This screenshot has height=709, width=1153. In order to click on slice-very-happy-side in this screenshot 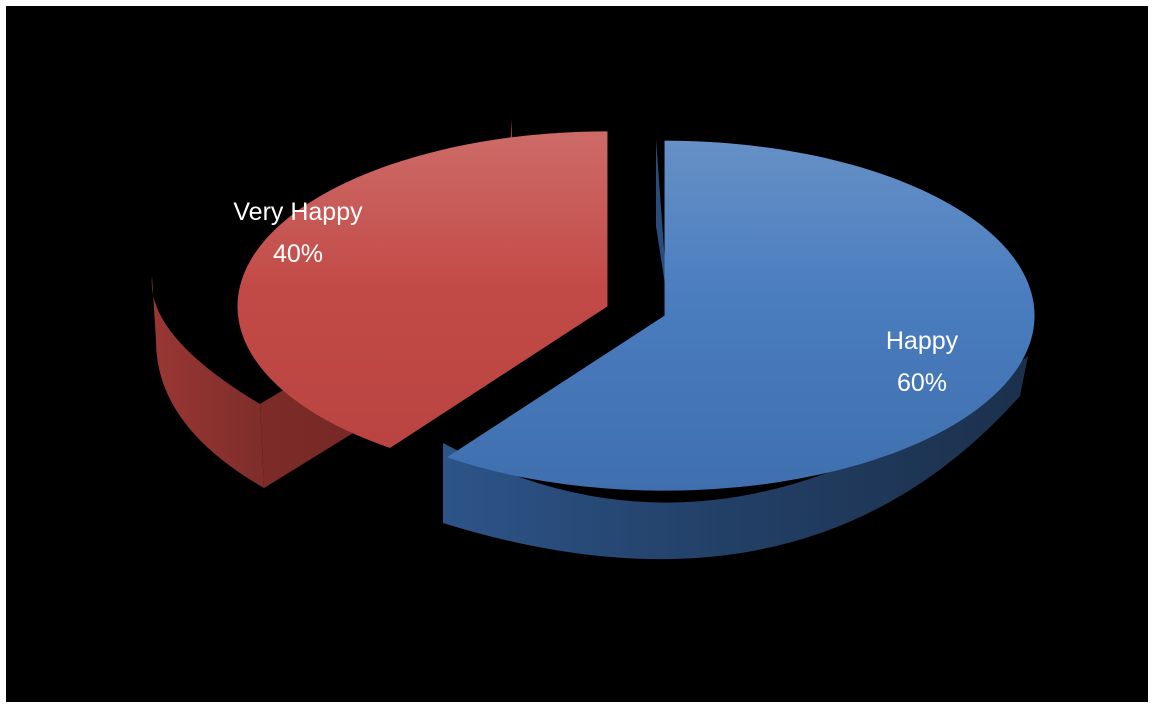, I will do `click(207, 382)`.